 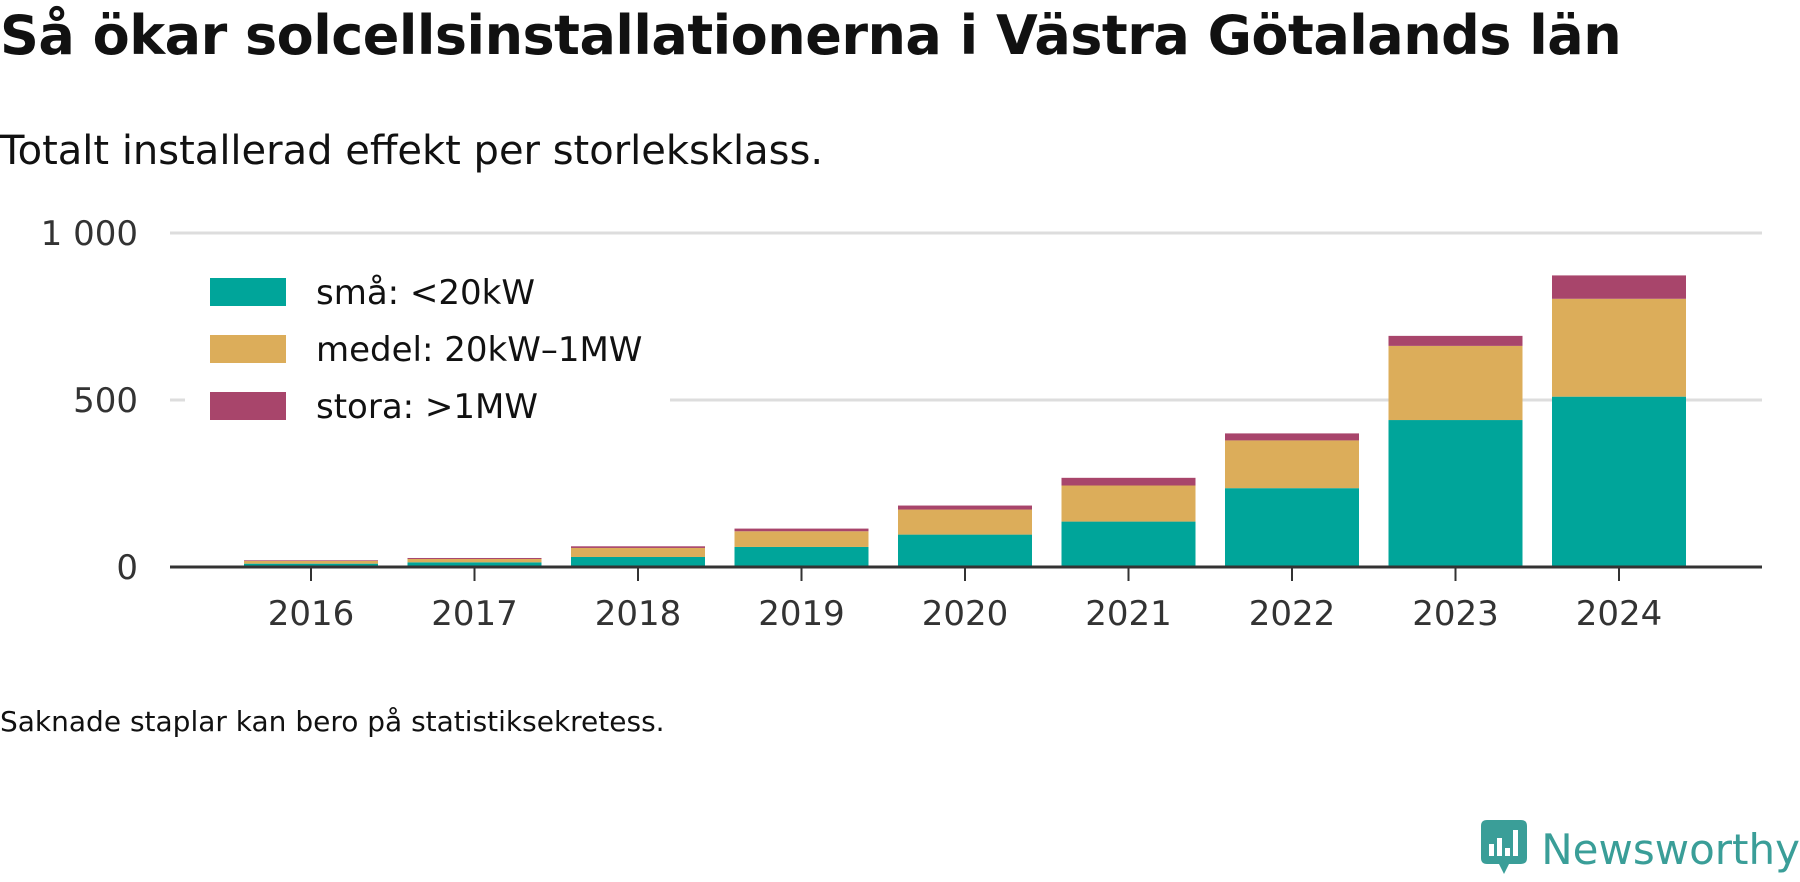 What do you see at coordinates (1504, 850) in the screenshot?
I see `newsworthy-chart-icon` at bounding box center [1504, 850].